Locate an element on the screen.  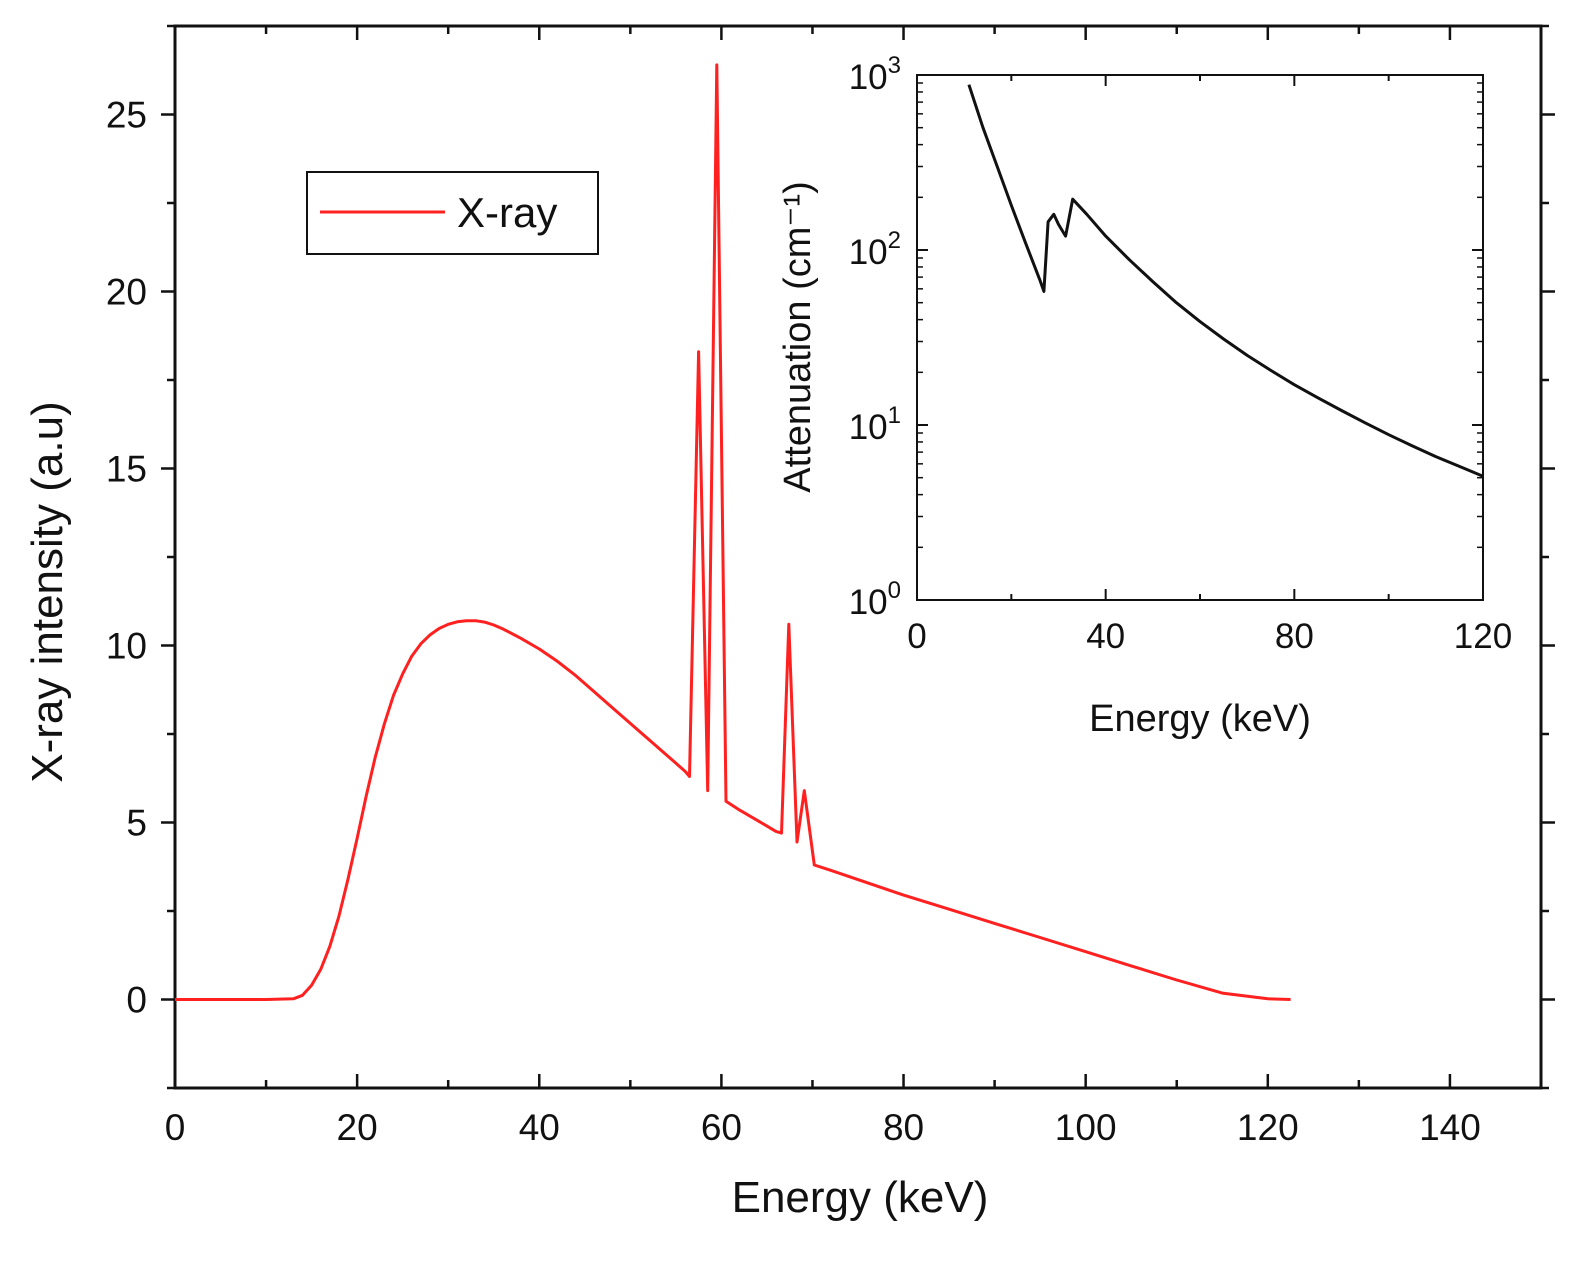
x-tick-label: 0 is located at coordinates (175, 1127).